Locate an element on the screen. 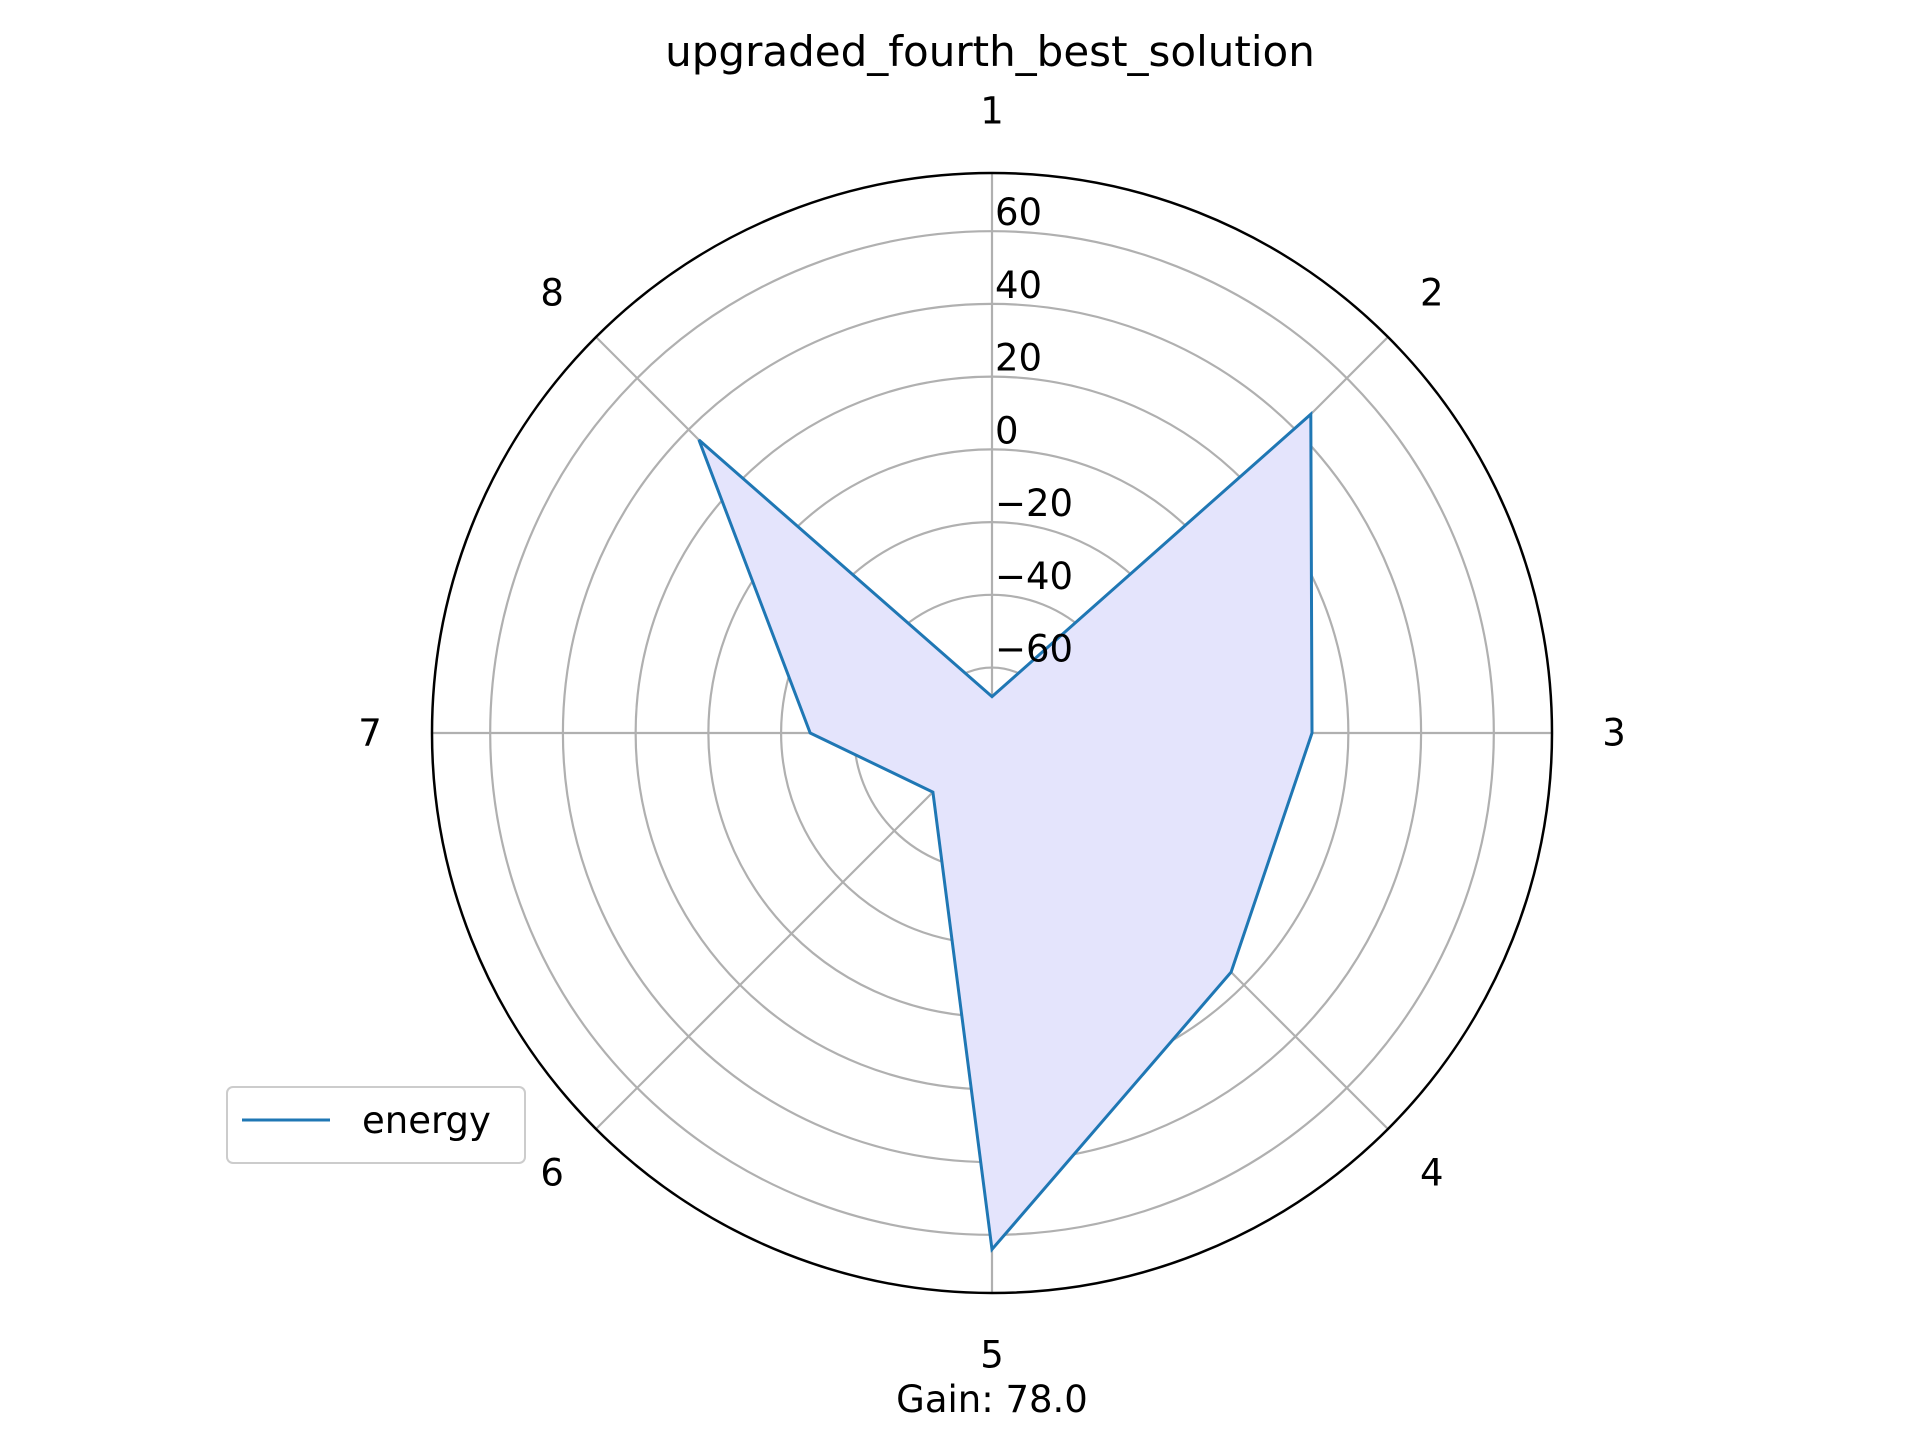 The image size is (1920, 1440). category-label-3: 3 is located at coordinates (1614, 733).